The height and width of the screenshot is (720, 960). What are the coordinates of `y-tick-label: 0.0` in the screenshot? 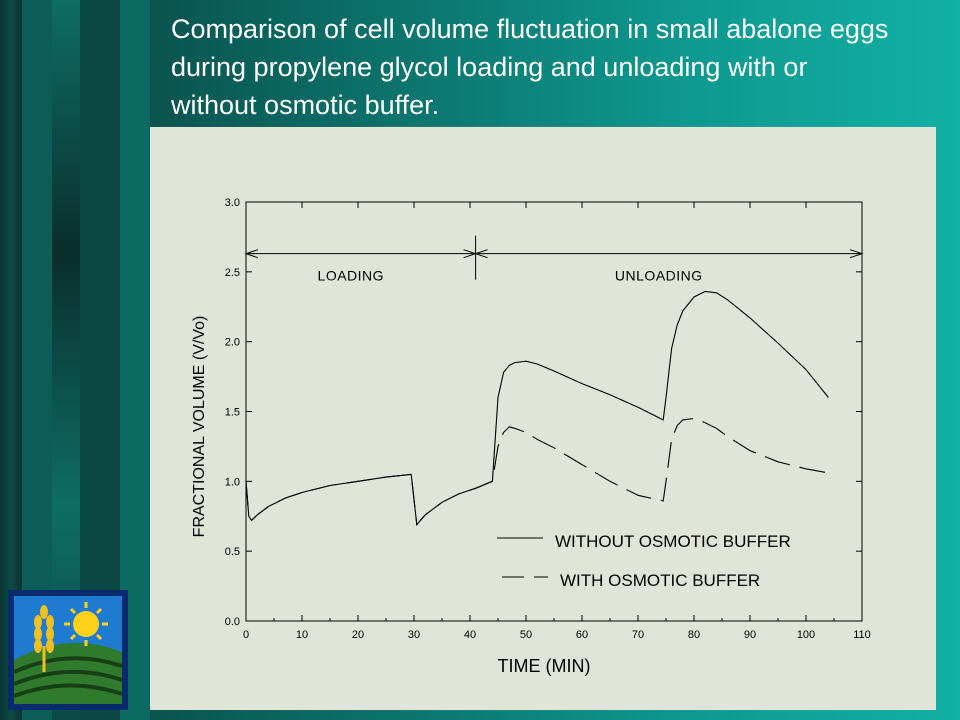 It's located at (232, 622).